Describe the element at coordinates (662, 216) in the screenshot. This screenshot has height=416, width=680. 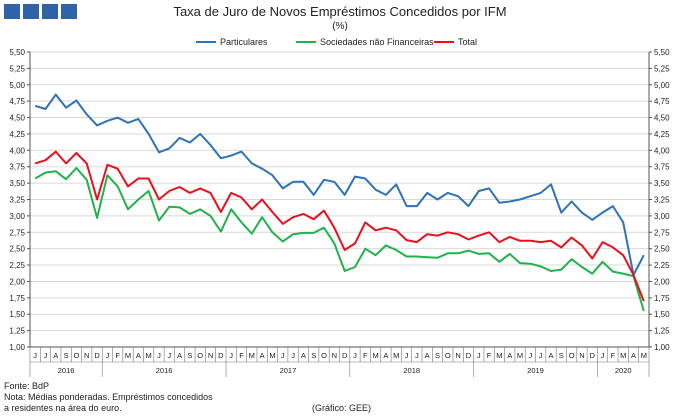
I see `y-tick-label-right: 3,00` at that location.